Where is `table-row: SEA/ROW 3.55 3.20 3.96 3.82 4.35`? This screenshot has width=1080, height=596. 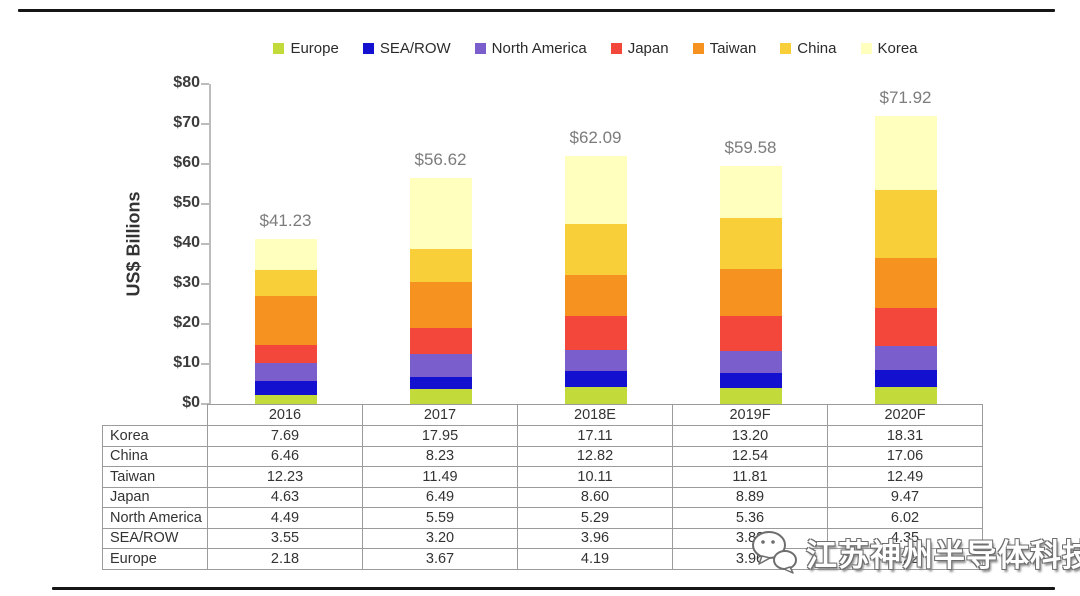 table-row: SEA/ROW 3.55 3.20 3.96 3.82 4.35 is located at coordinates (542, 538).